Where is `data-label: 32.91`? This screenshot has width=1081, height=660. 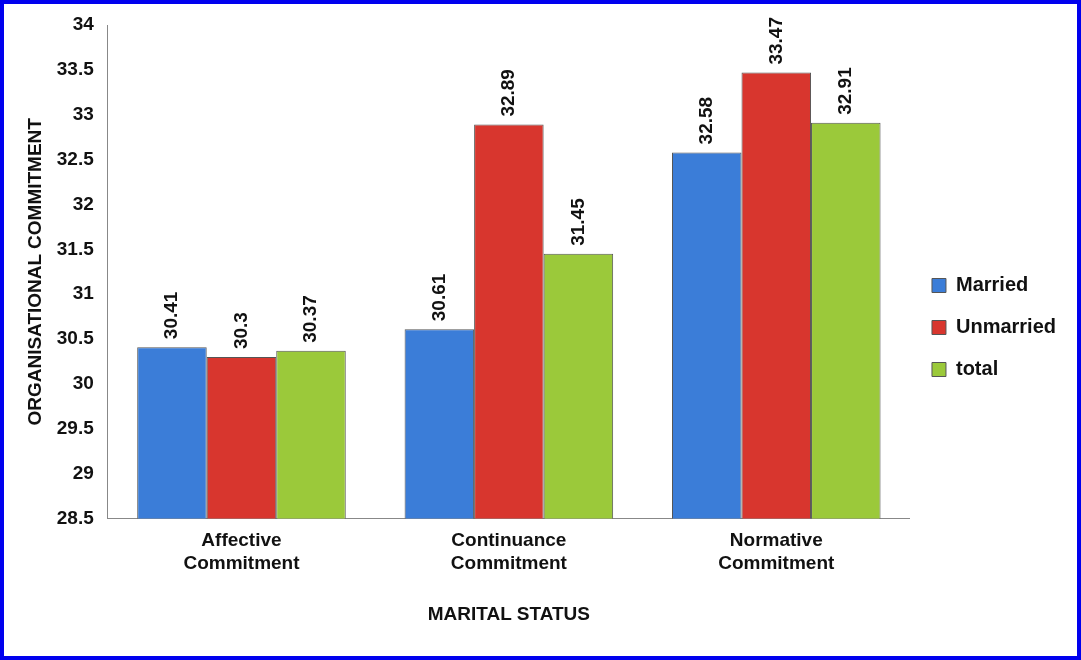 data-label: 32.91 is located at coordinates (845, 90).